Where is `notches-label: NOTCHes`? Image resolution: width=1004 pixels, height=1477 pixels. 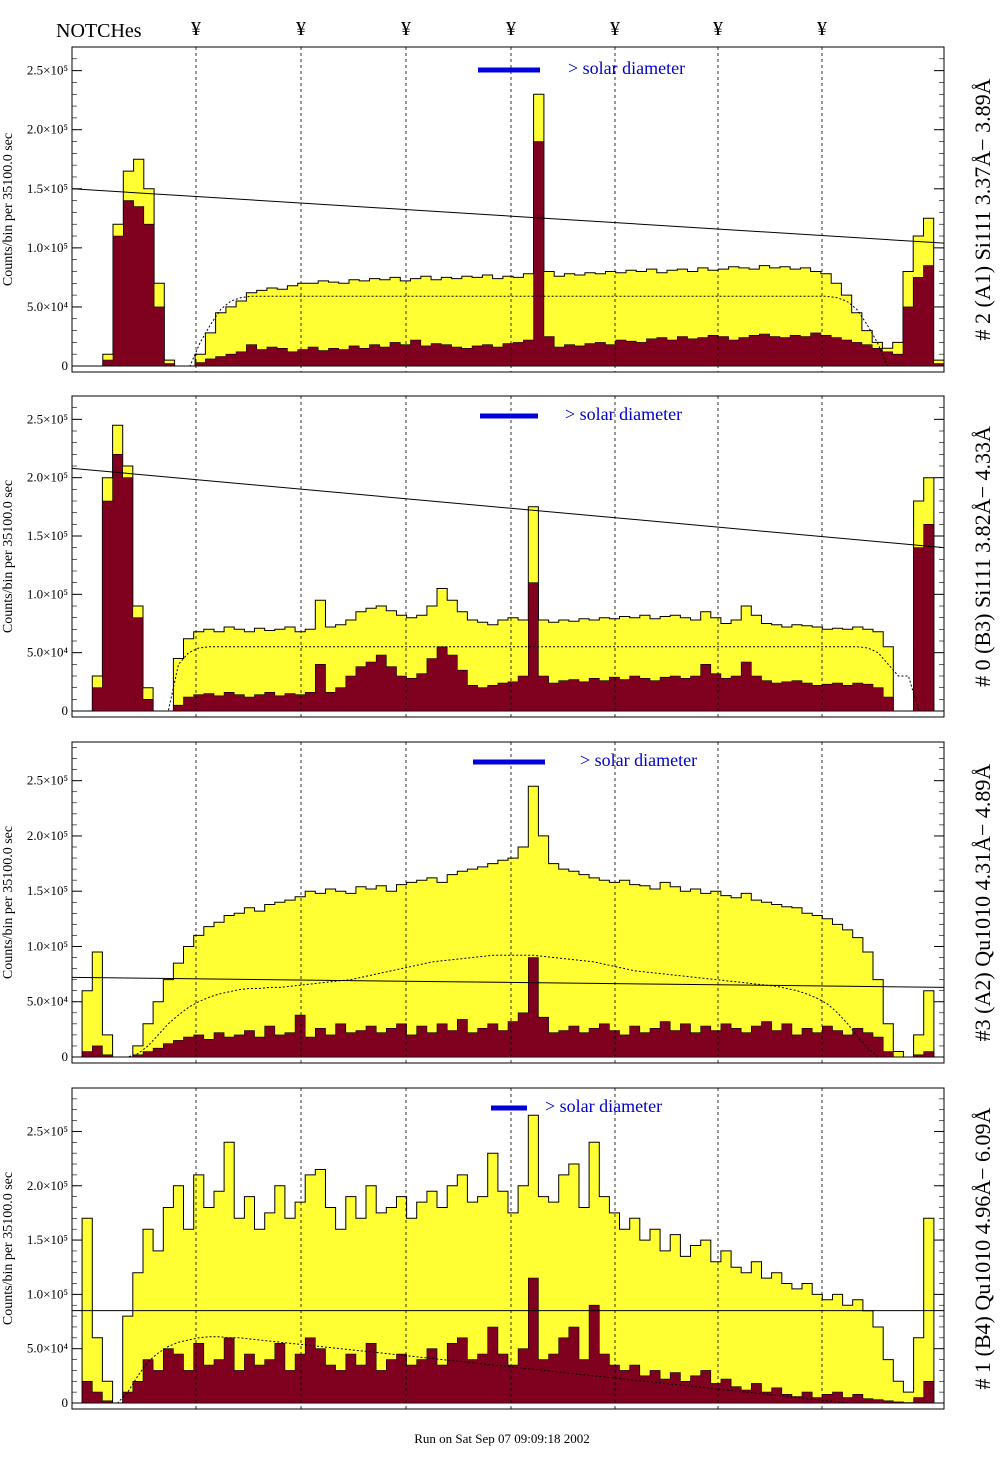 notches-label: NOTCHes is located at coordinates (99, 31).